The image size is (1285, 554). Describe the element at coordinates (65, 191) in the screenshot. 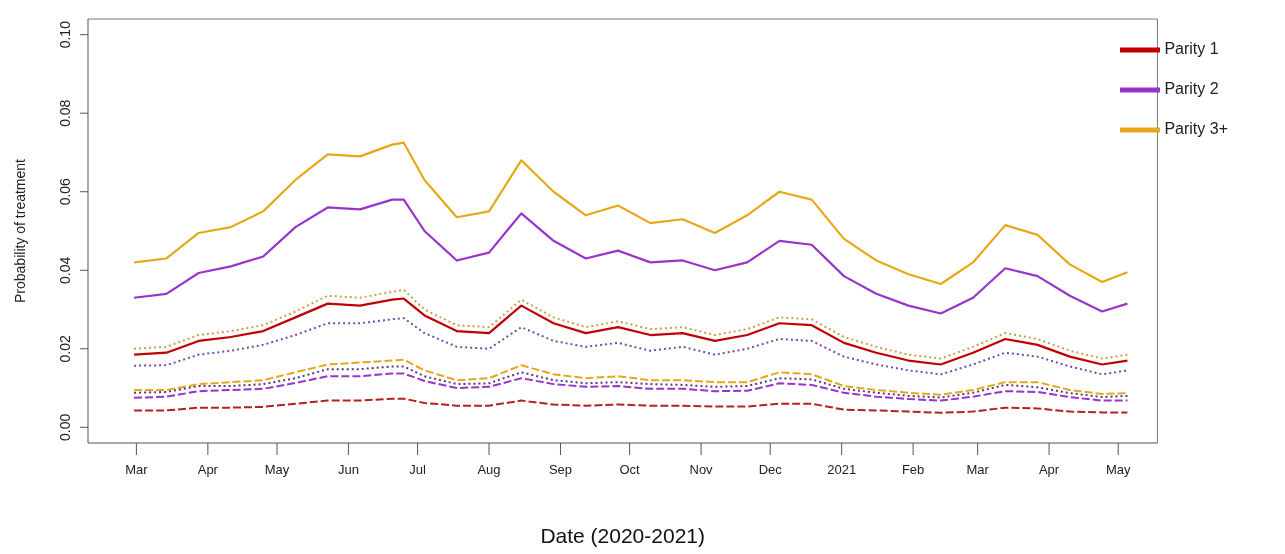

I see `y-tick-label: 0.06` at that location.